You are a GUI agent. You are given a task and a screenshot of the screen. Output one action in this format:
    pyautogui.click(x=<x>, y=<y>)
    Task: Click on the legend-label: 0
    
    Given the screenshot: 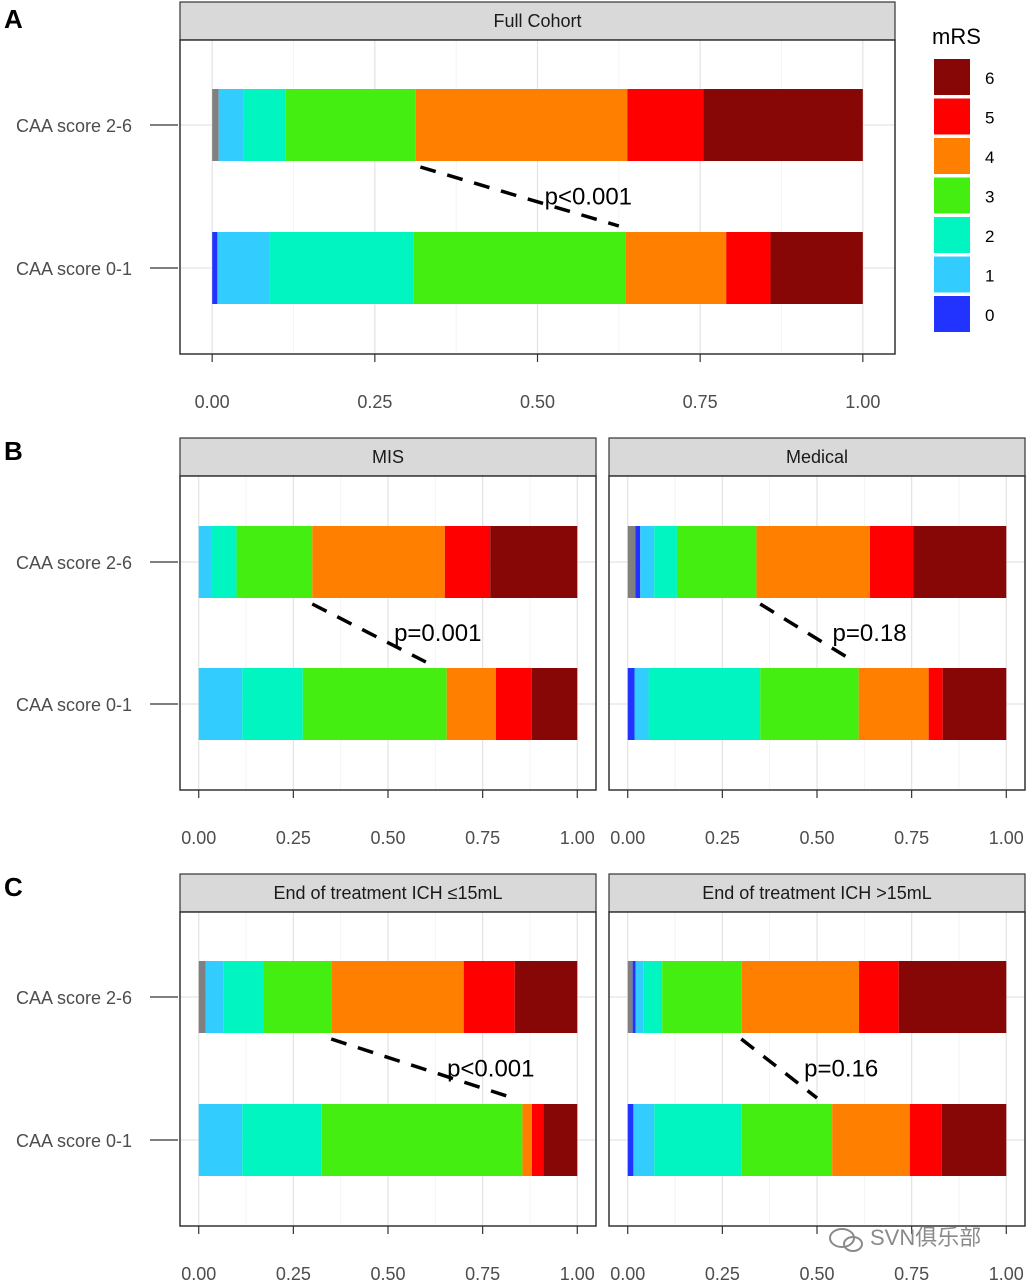 What is the action you would take?
    pyautogui.click(x=989, y=315)
    